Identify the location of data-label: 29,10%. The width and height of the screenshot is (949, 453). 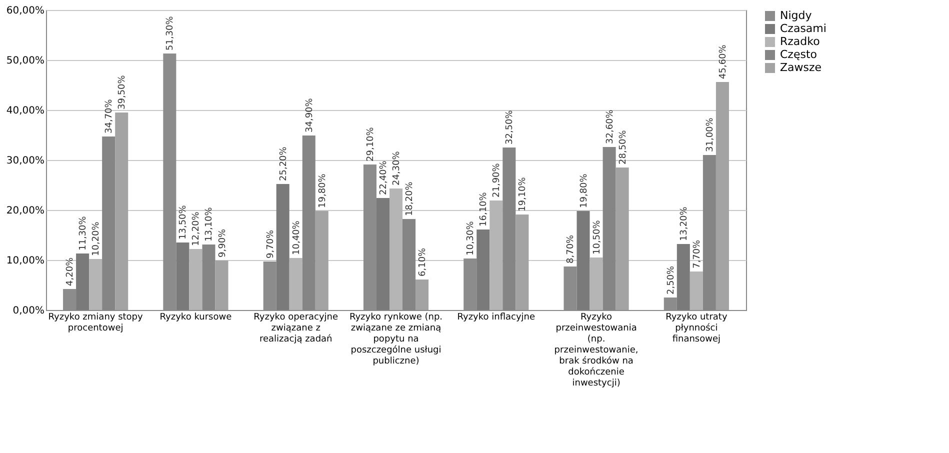
(371, 144).